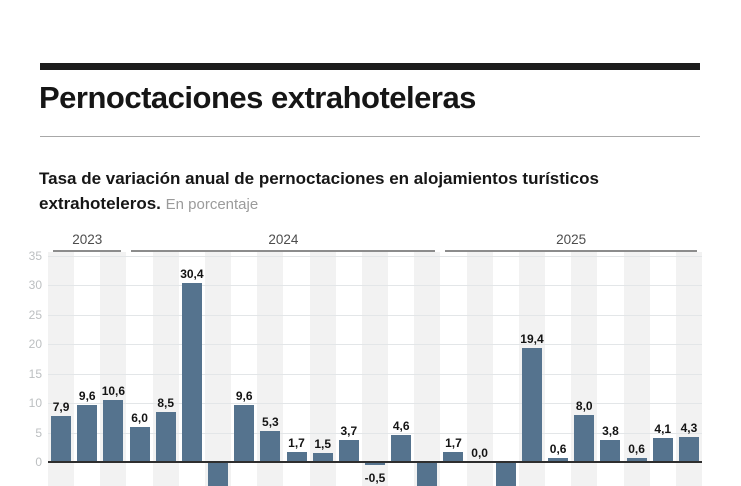  What do you see at coordinates (479, 453) in the screenshot?
I see `bar-value-label: 0,0` at bounding box center [479, 453].